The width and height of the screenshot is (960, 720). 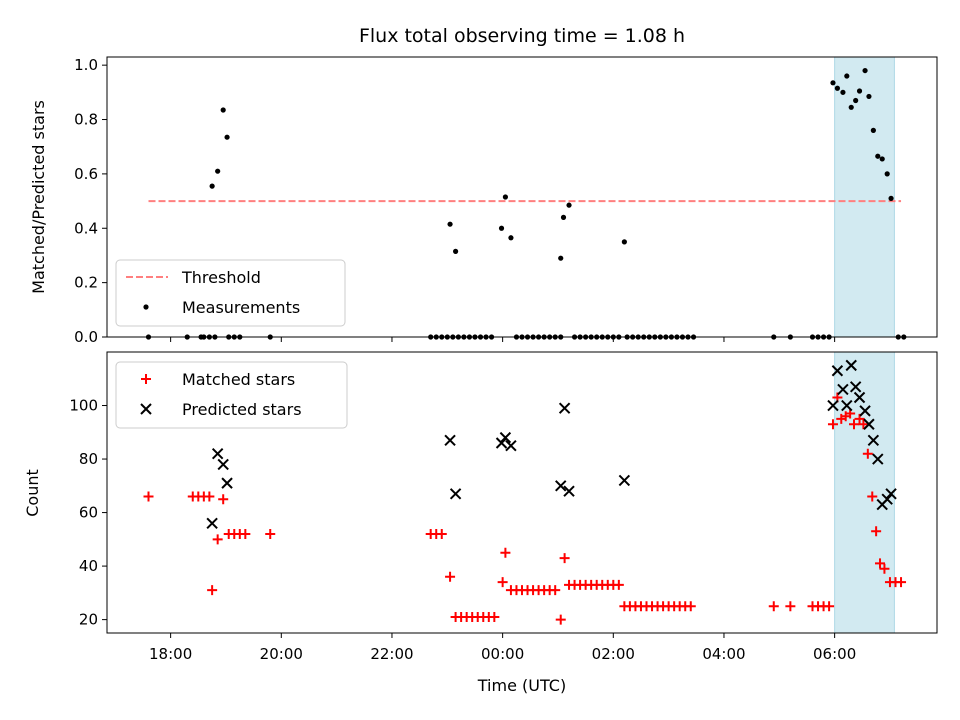 I want to click on y-tick-label: 0.8, so click(x=86, y=120).